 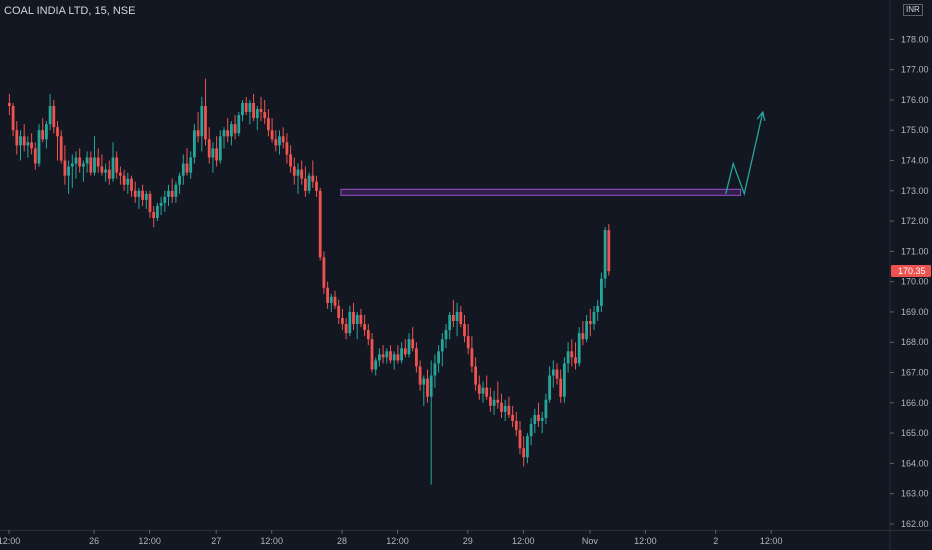 I want to click on currency-badge: INR, so click(x=913, y=10).